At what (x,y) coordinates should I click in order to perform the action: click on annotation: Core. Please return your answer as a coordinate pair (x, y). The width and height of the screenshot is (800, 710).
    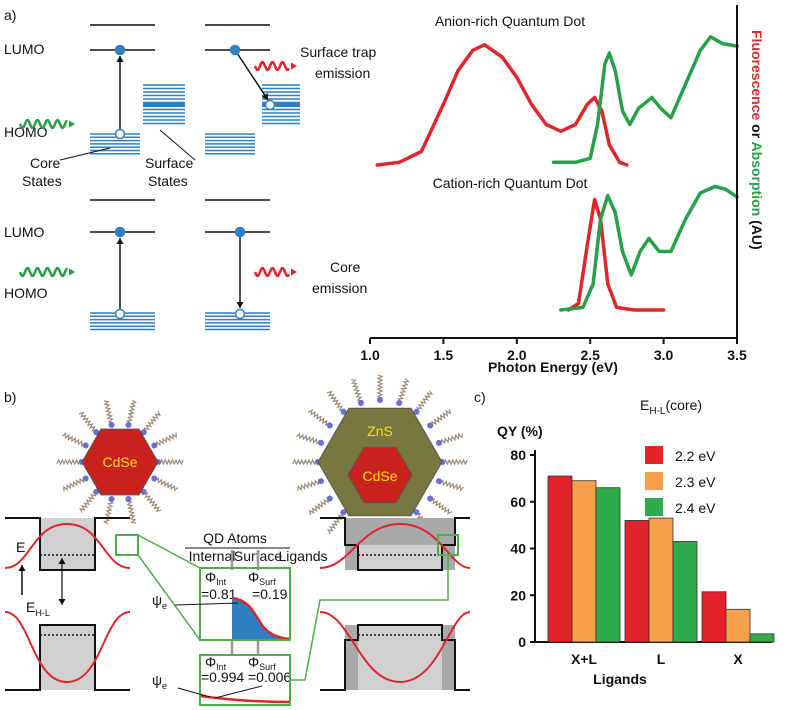
    Looking at the image, I should click on (45, 163).